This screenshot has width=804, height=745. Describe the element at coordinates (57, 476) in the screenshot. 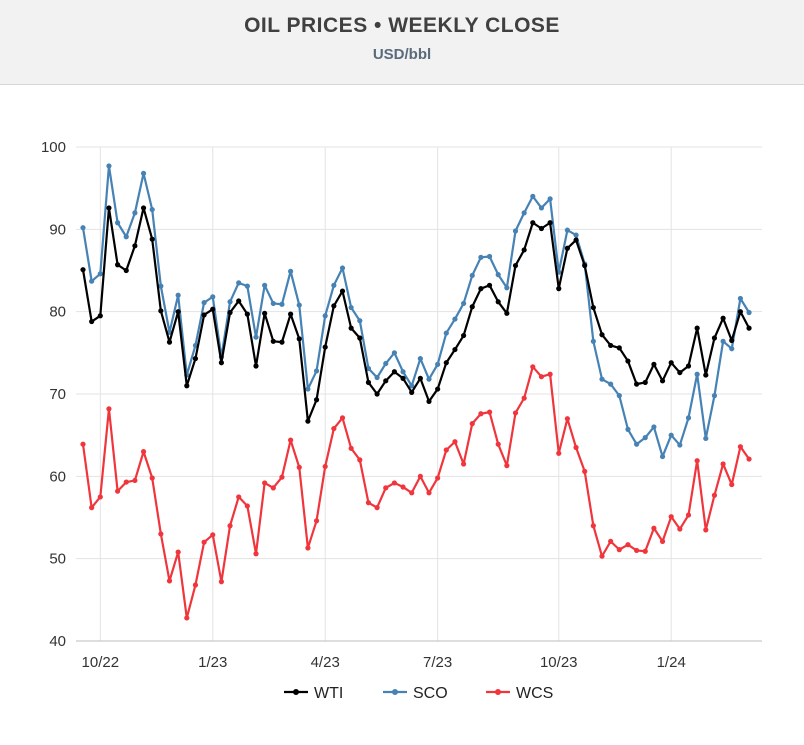

I see `y-tick-label: 60` at that location.